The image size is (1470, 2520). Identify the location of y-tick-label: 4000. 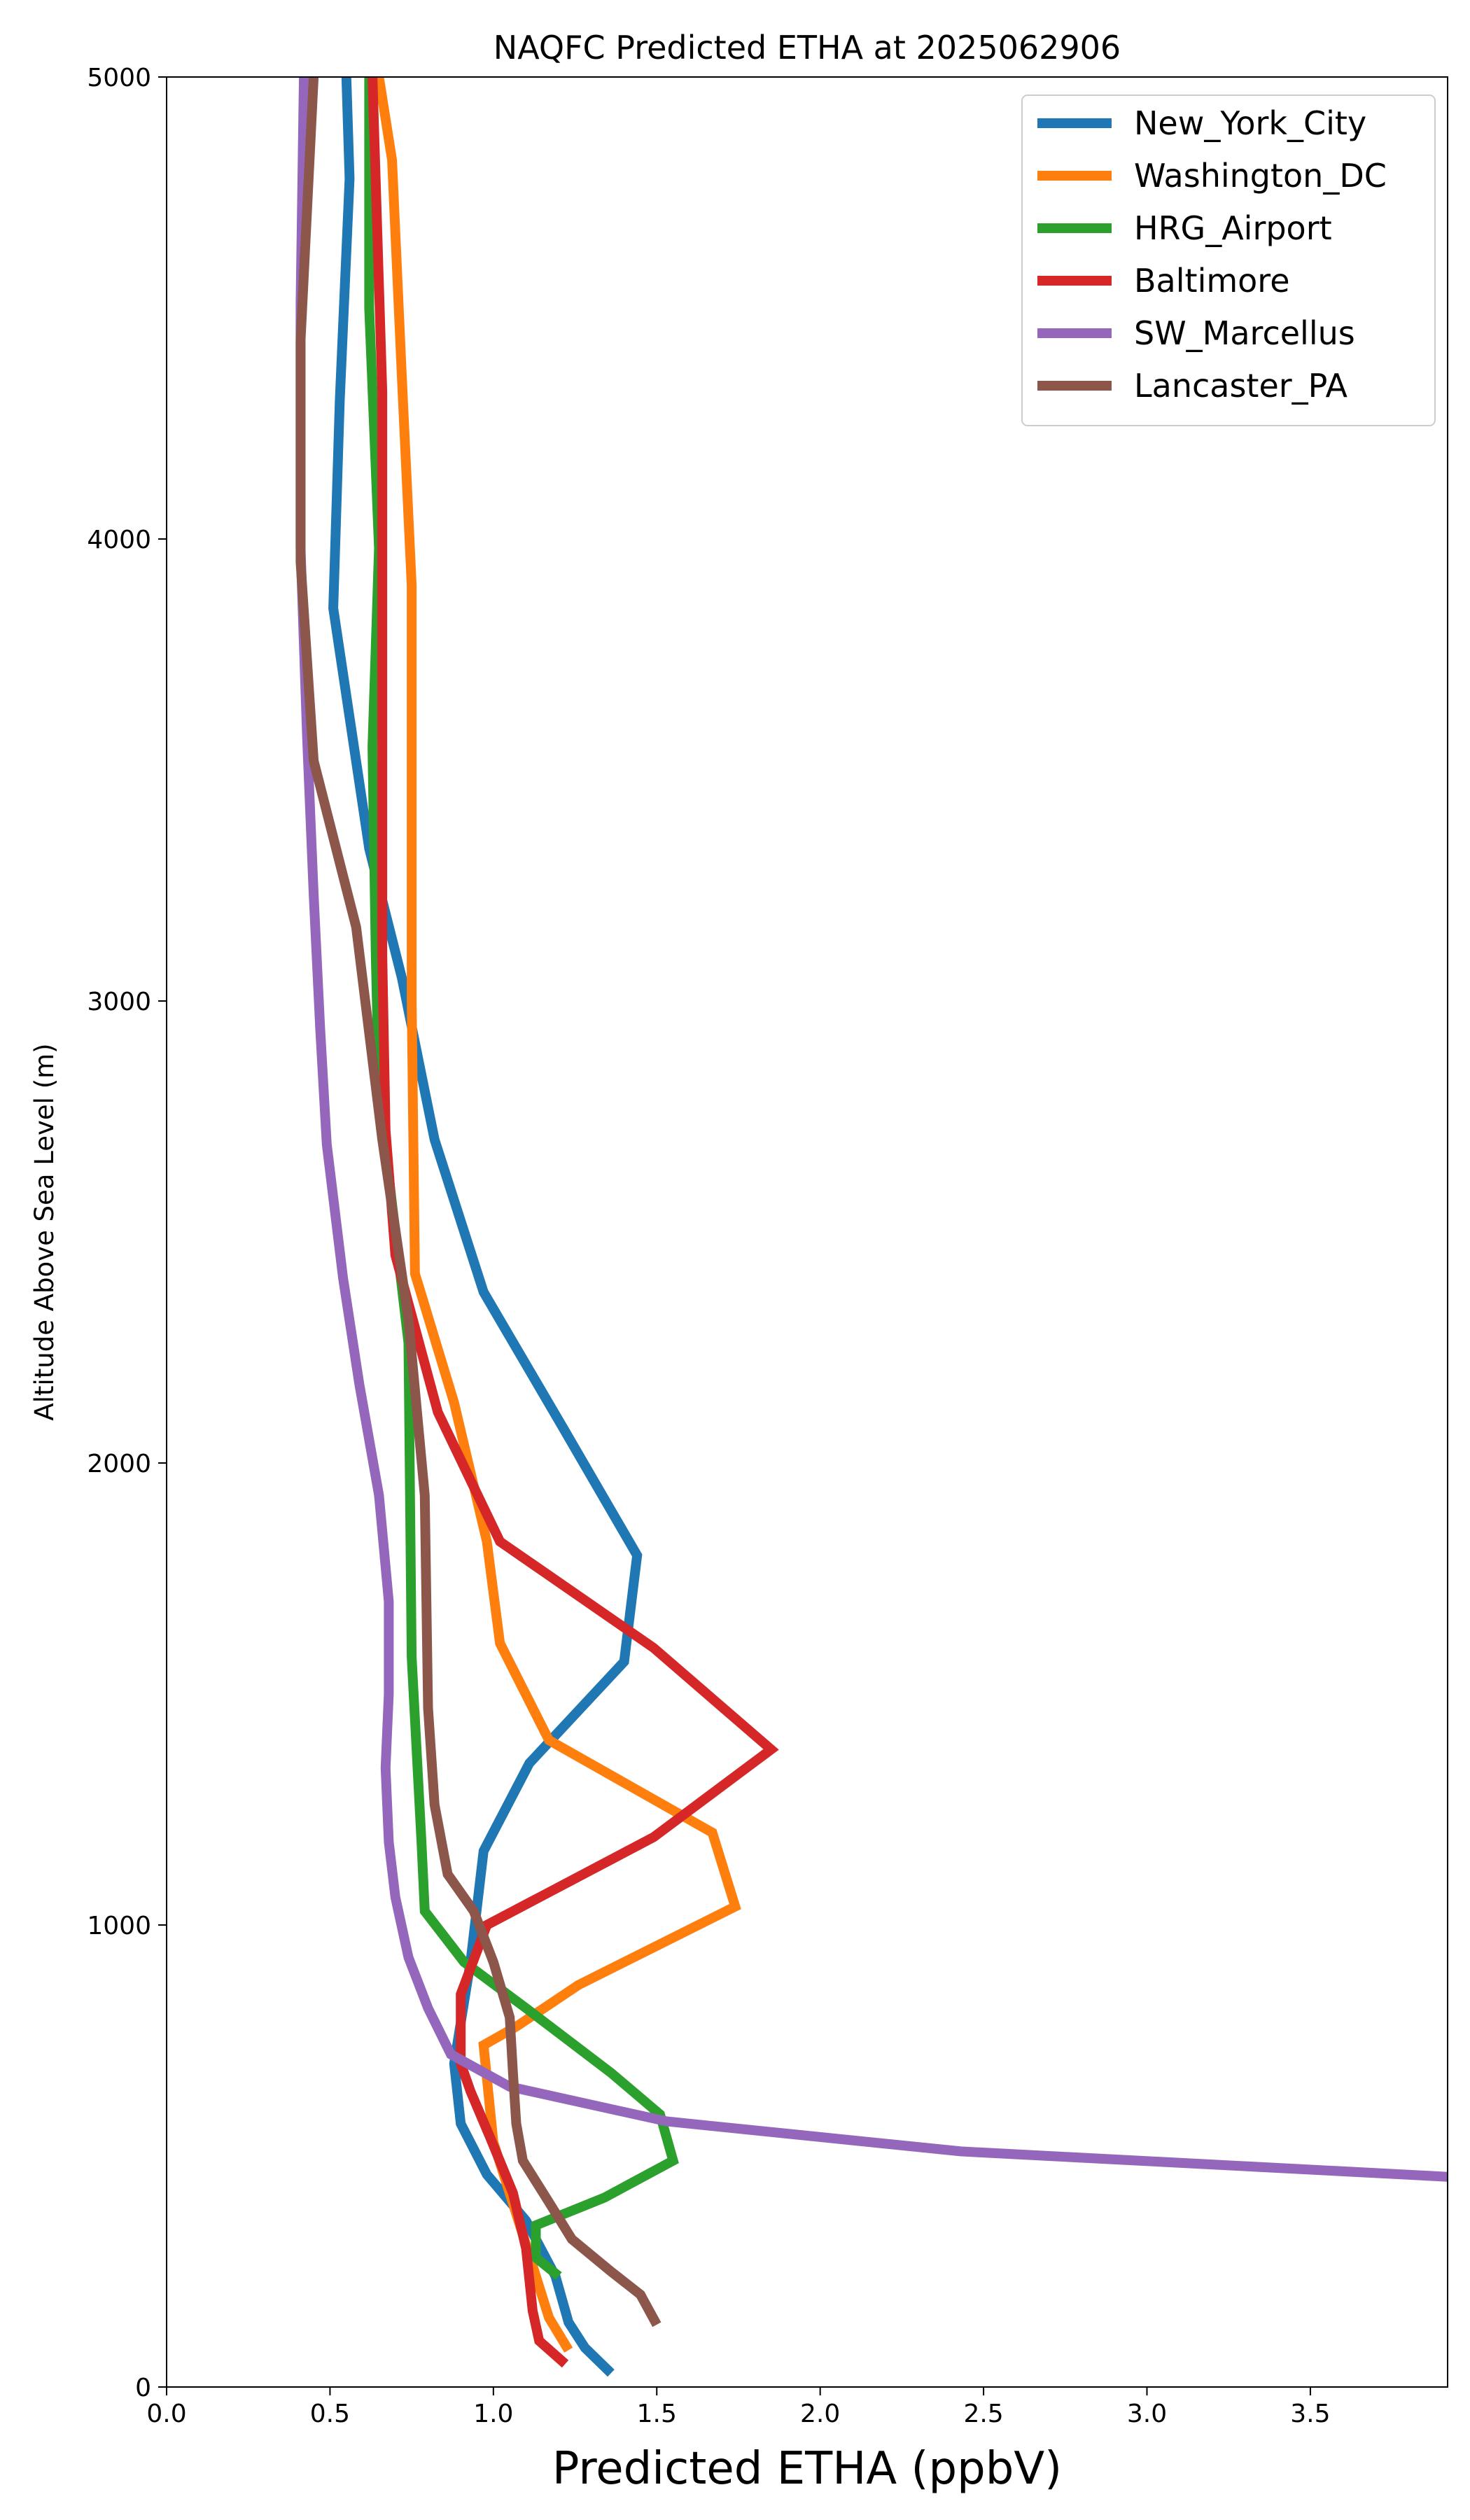
(119, 540).